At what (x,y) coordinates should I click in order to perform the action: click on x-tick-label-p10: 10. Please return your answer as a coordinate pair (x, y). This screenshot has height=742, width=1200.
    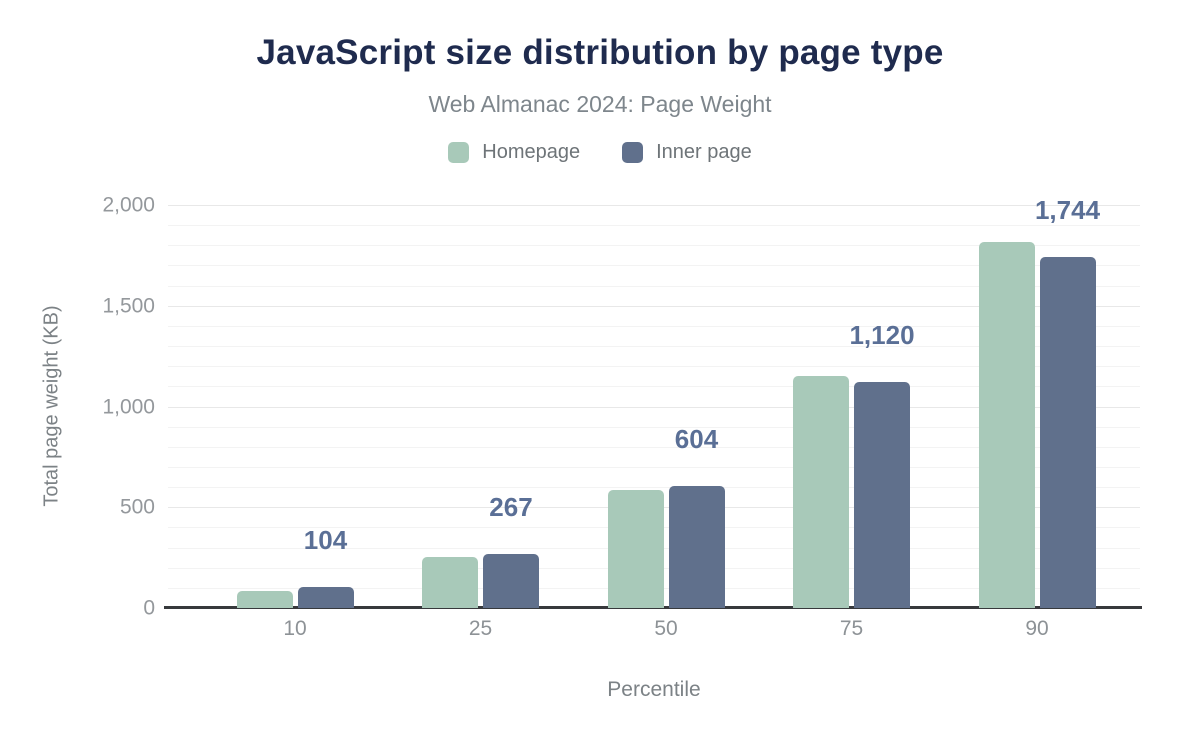
    Looking at the image, I should click on (295, 628).